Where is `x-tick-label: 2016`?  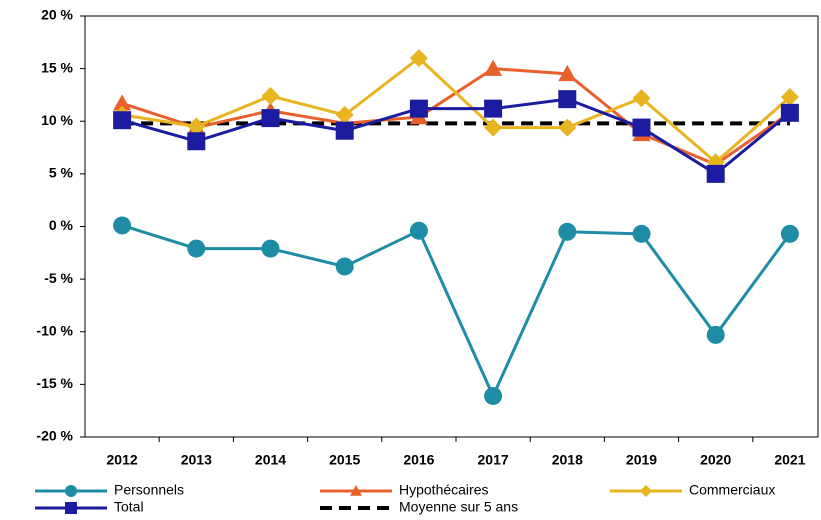
x-tick-label: 2016 is located at coordinates (418, 460).